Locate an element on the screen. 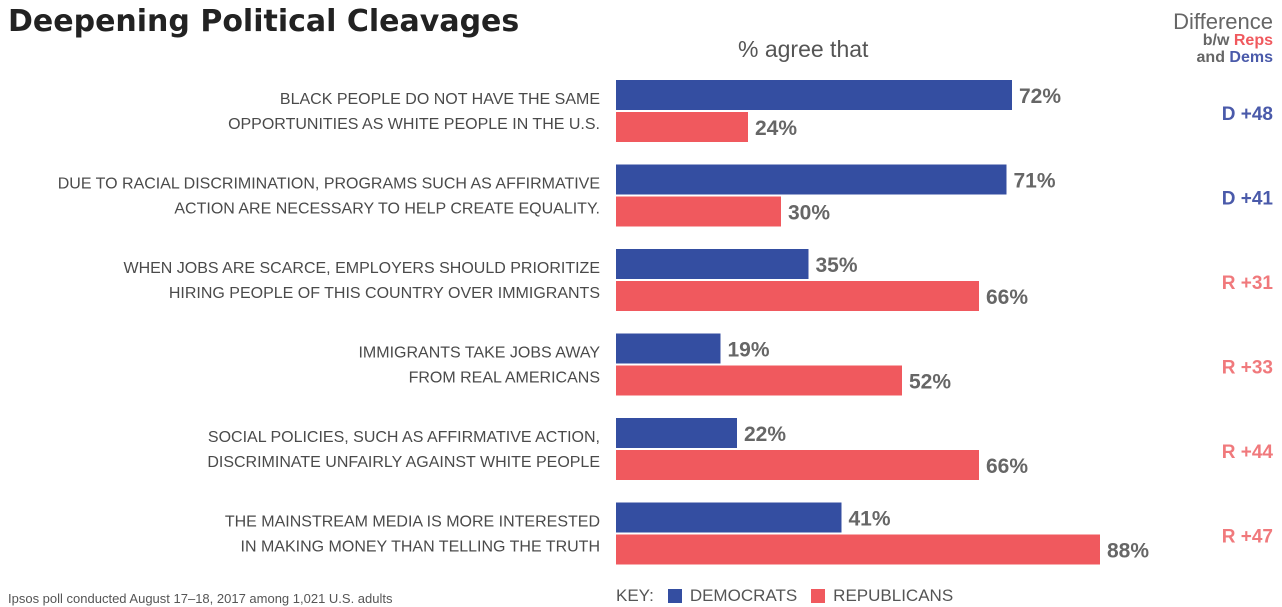 The height and width of the screenshot is (607, 1282). value-label: 71% is located at coordinates (1035, 181).